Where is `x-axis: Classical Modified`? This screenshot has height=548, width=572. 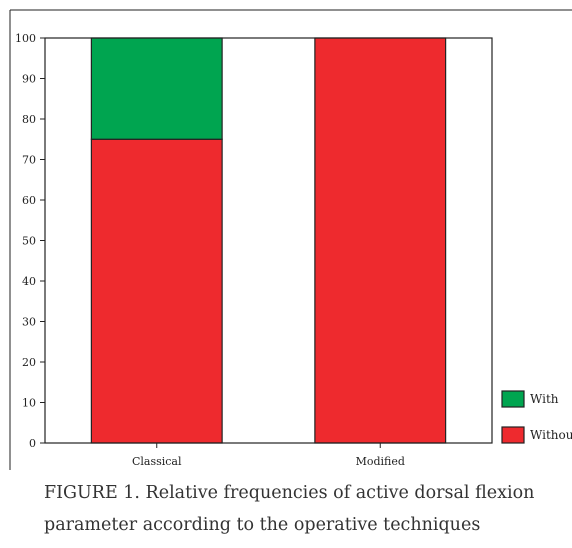
x-axis: Classical Modified is located at coordinates (268, 455).